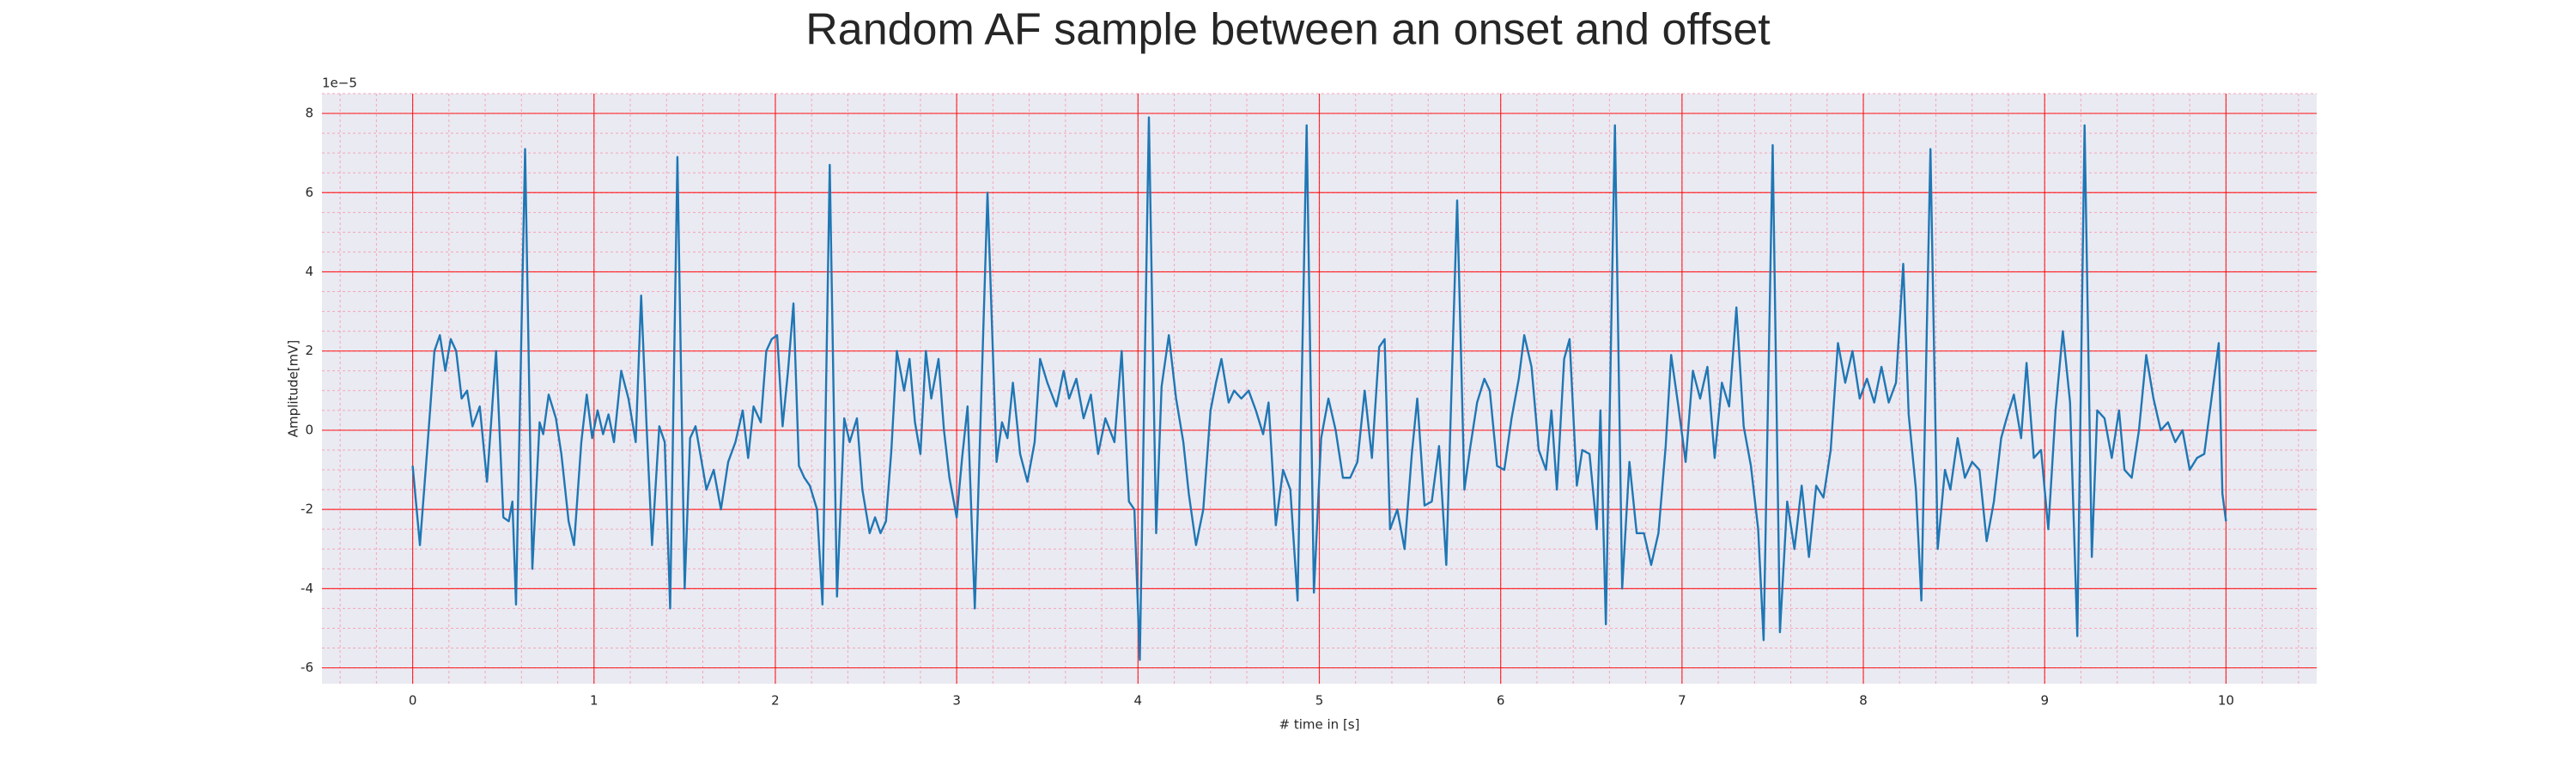 The image size is (2576, 773). What do you see at coordinates (1864, 701) in the screenshot?
I see `x-tick-label: 8` at bounding box center [1864, 701].